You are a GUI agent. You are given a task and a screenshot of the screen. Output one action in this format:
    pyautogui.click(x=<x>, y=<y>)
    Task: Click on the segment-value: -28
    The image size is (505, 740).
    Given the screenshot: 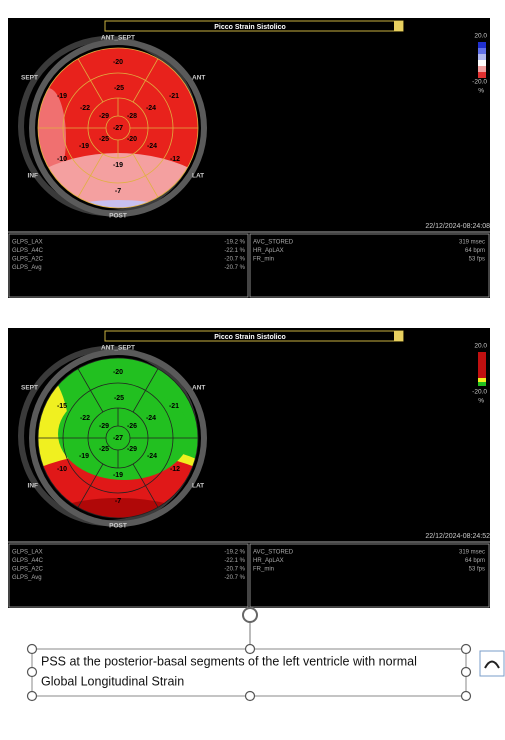 What is the action you would take?
    pyautogui.click(x=132, y=116)
    